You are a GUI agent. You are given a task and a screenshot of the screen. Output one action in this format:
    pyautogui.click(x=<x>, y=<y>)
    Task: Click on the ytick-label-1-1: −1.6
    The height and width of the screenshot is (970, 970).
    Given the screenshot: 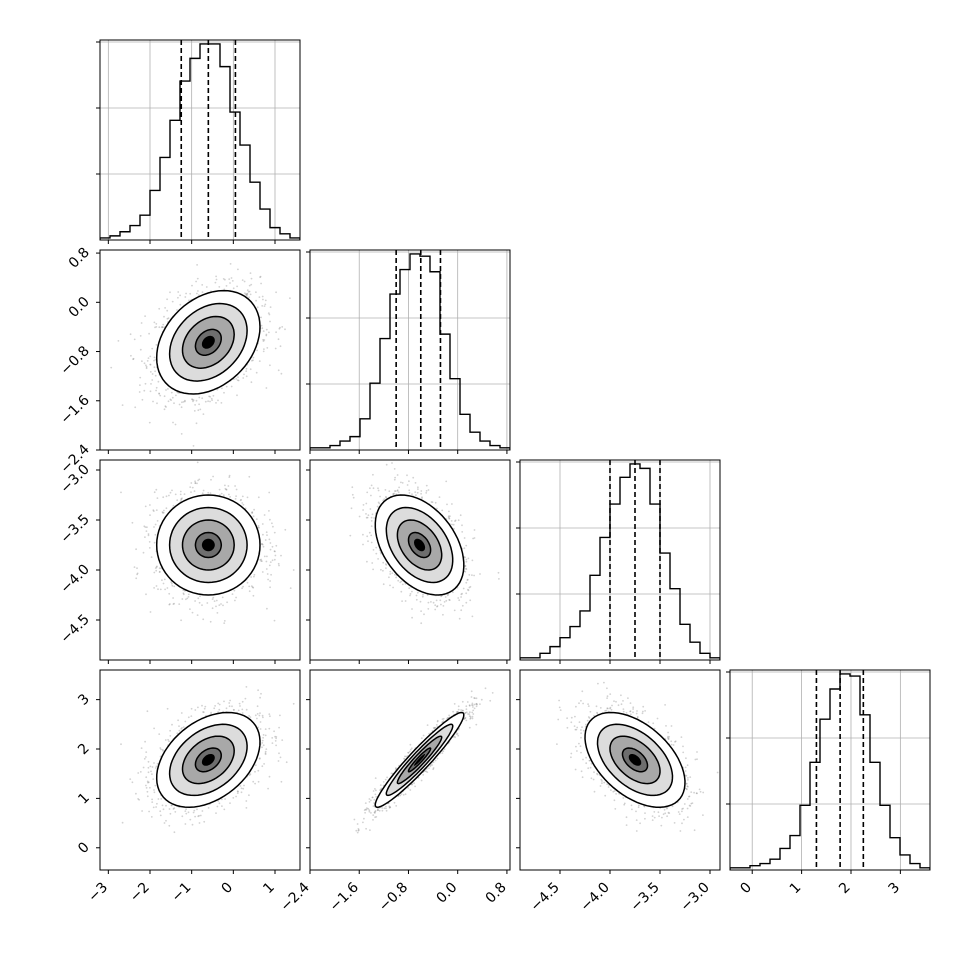 What is the action you would take?
    pyautogui.click(x=74, y=409)
    